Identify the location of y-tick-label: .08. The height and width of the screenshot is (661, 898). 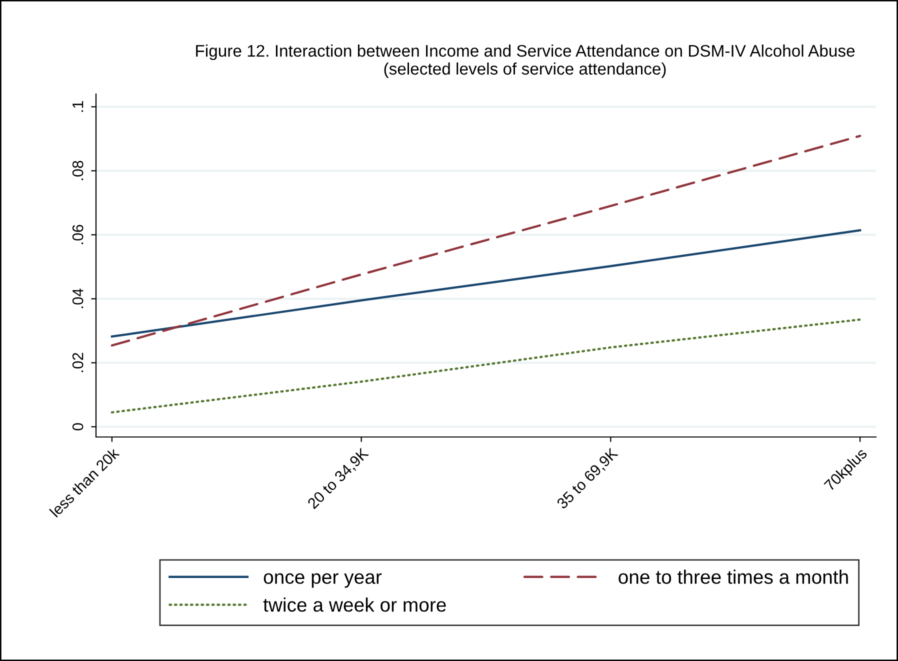
(78, 170).